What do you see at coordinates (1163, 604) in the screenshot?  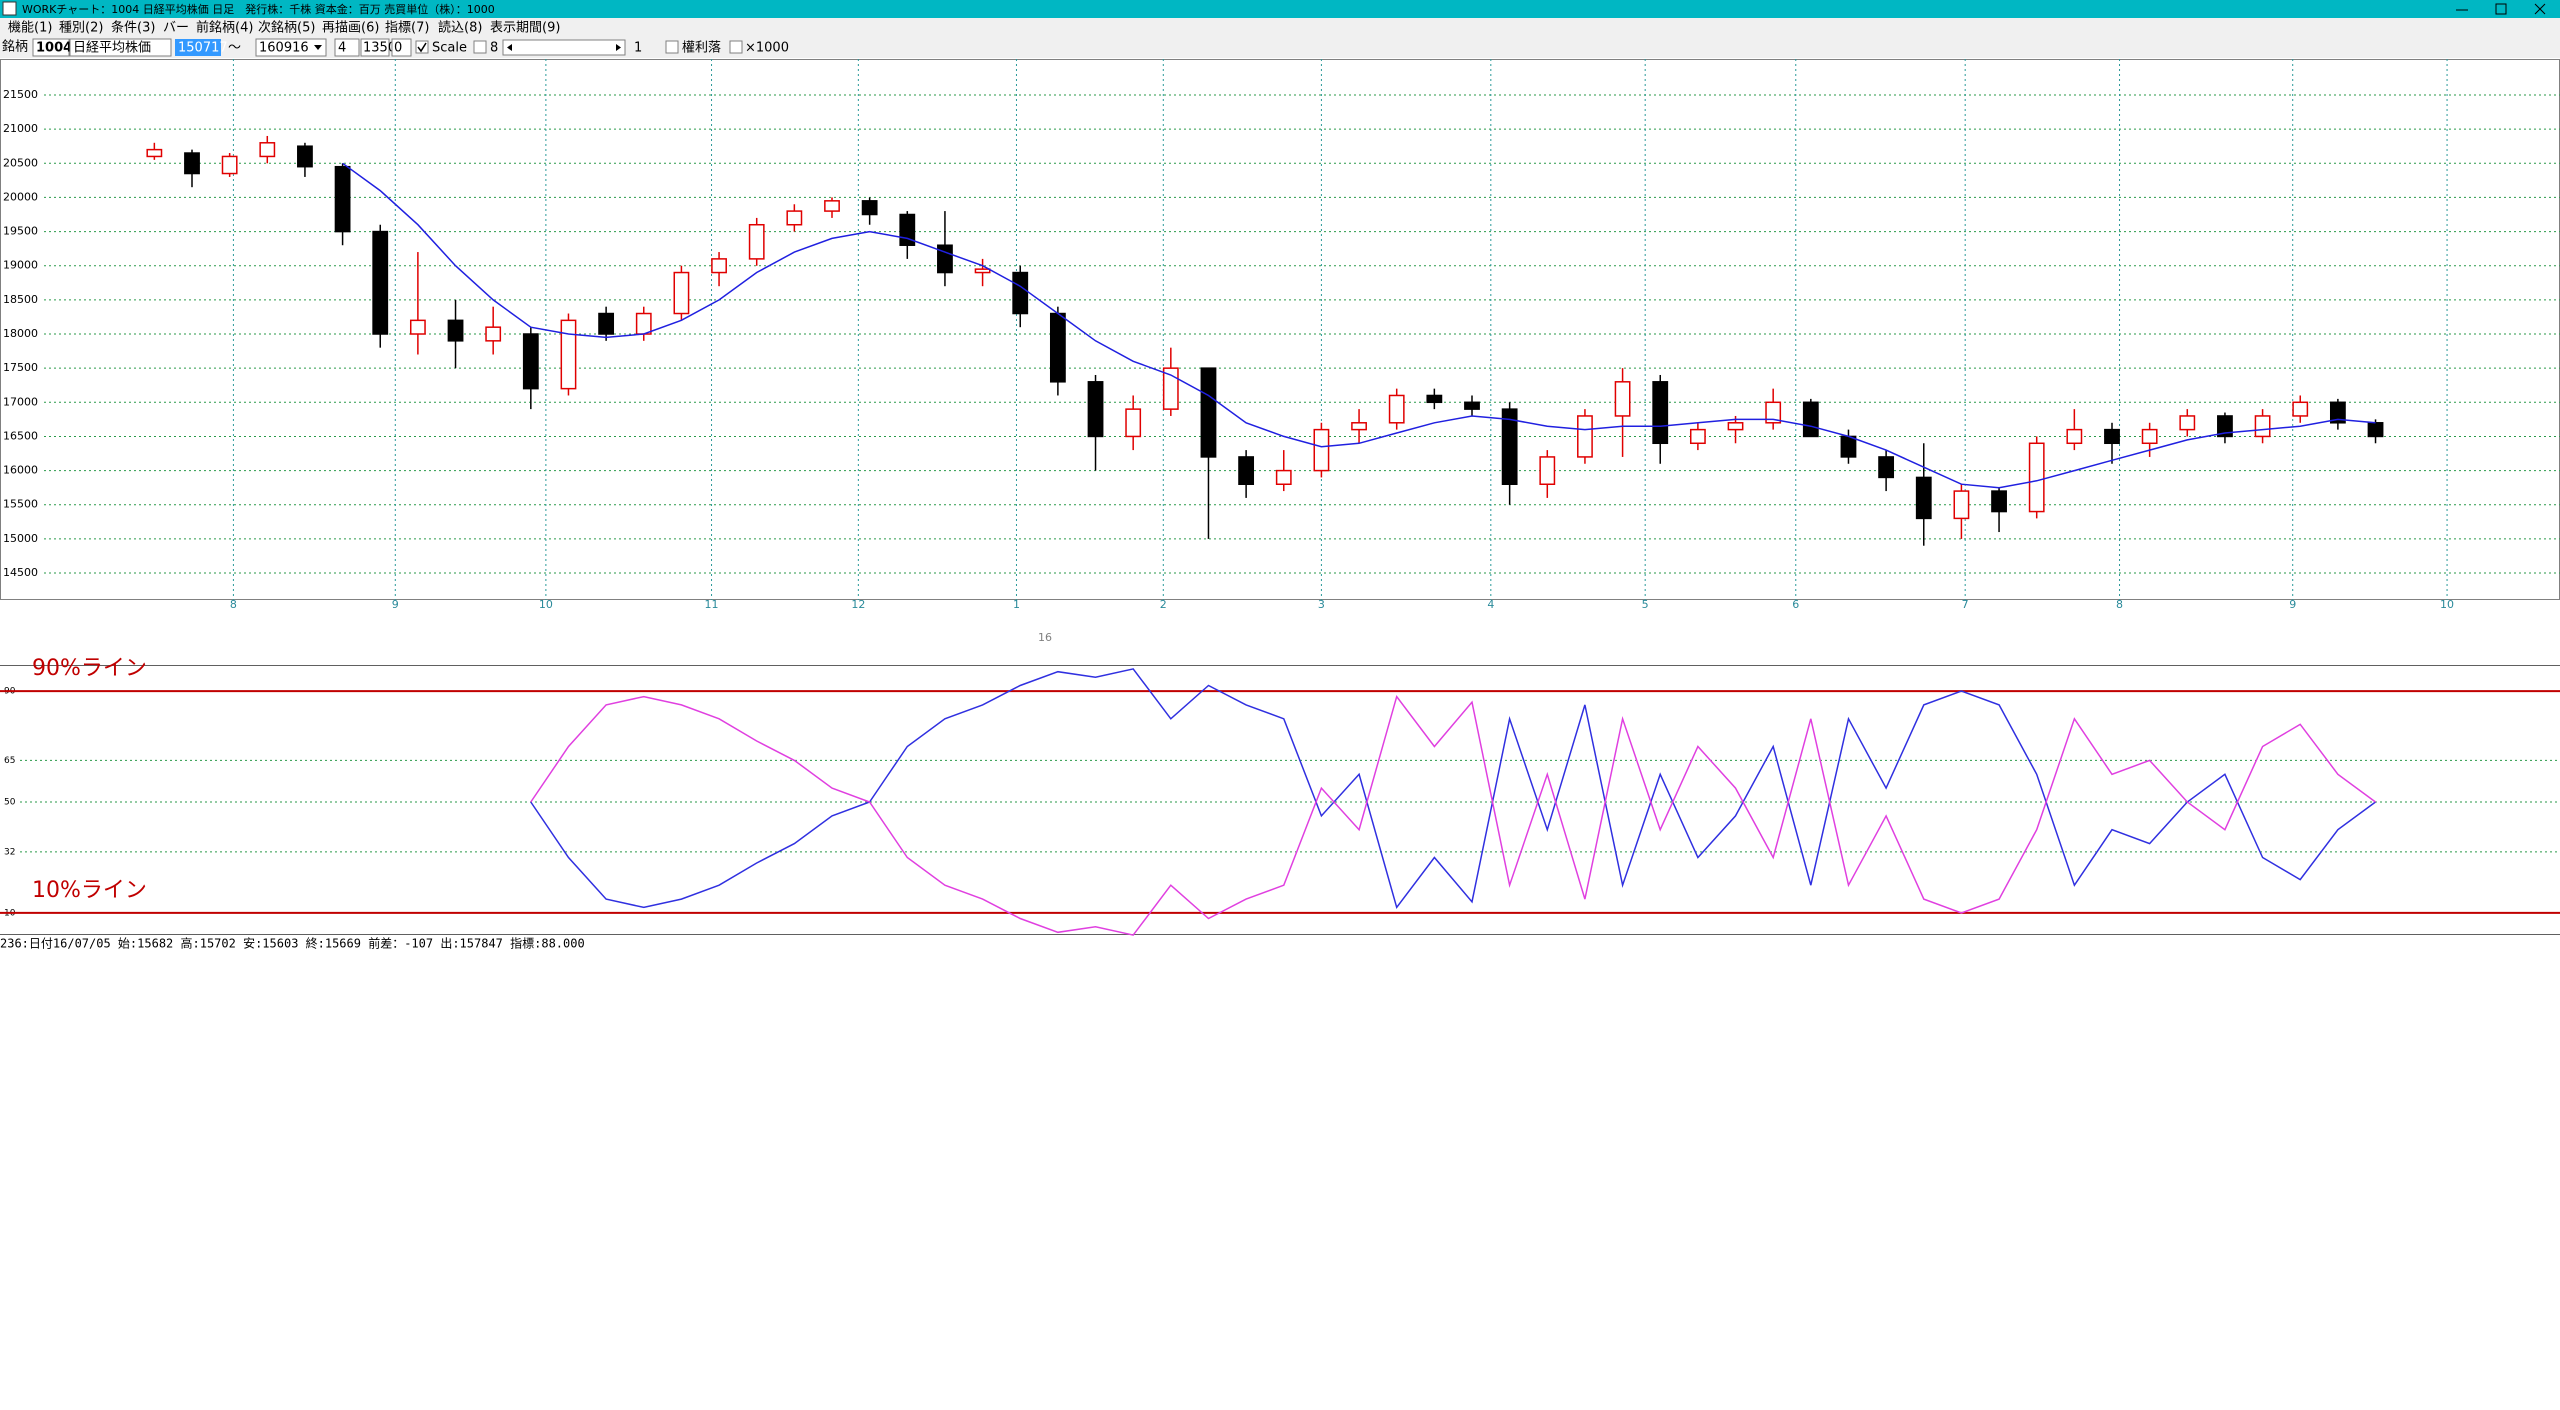 I see `x-tick-label: 2` at bounding box center [1163, 604].